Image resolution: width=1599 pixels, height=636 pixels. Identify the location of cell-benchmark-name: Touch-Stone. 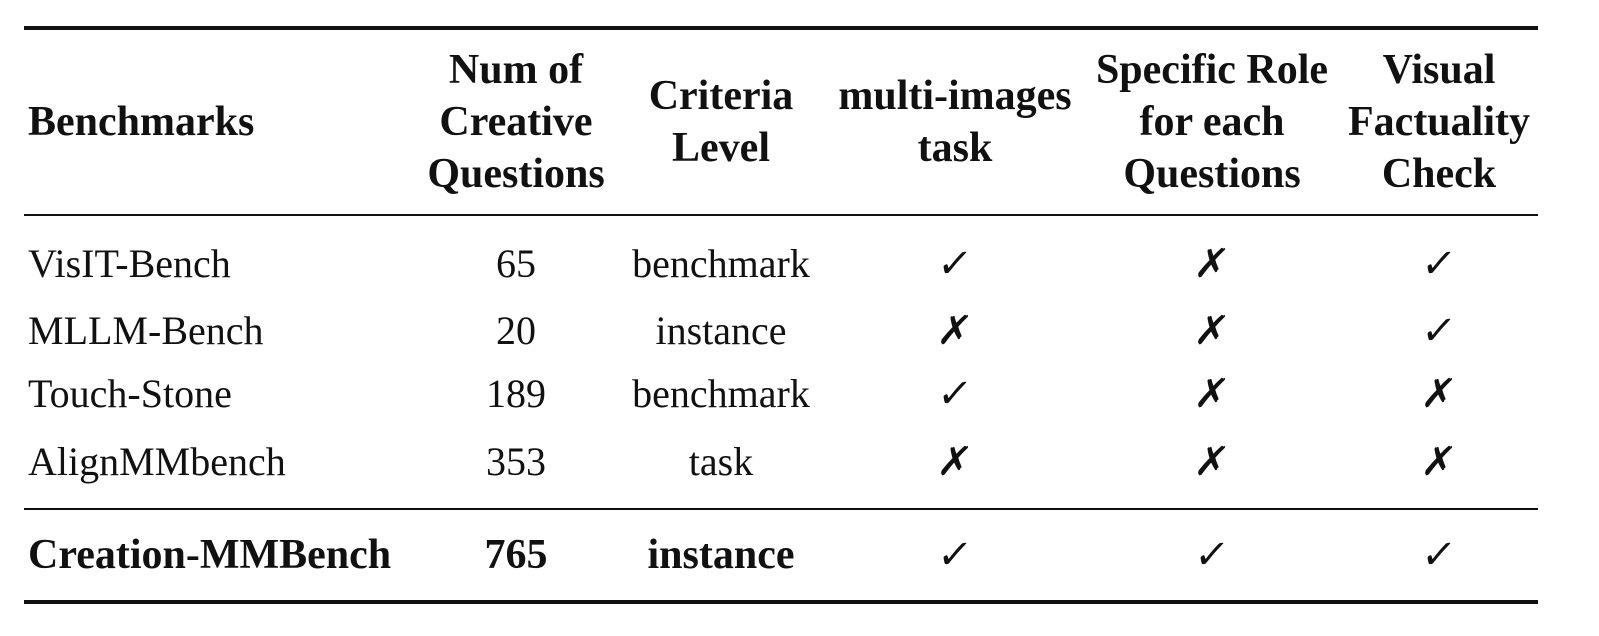
(130, 393).